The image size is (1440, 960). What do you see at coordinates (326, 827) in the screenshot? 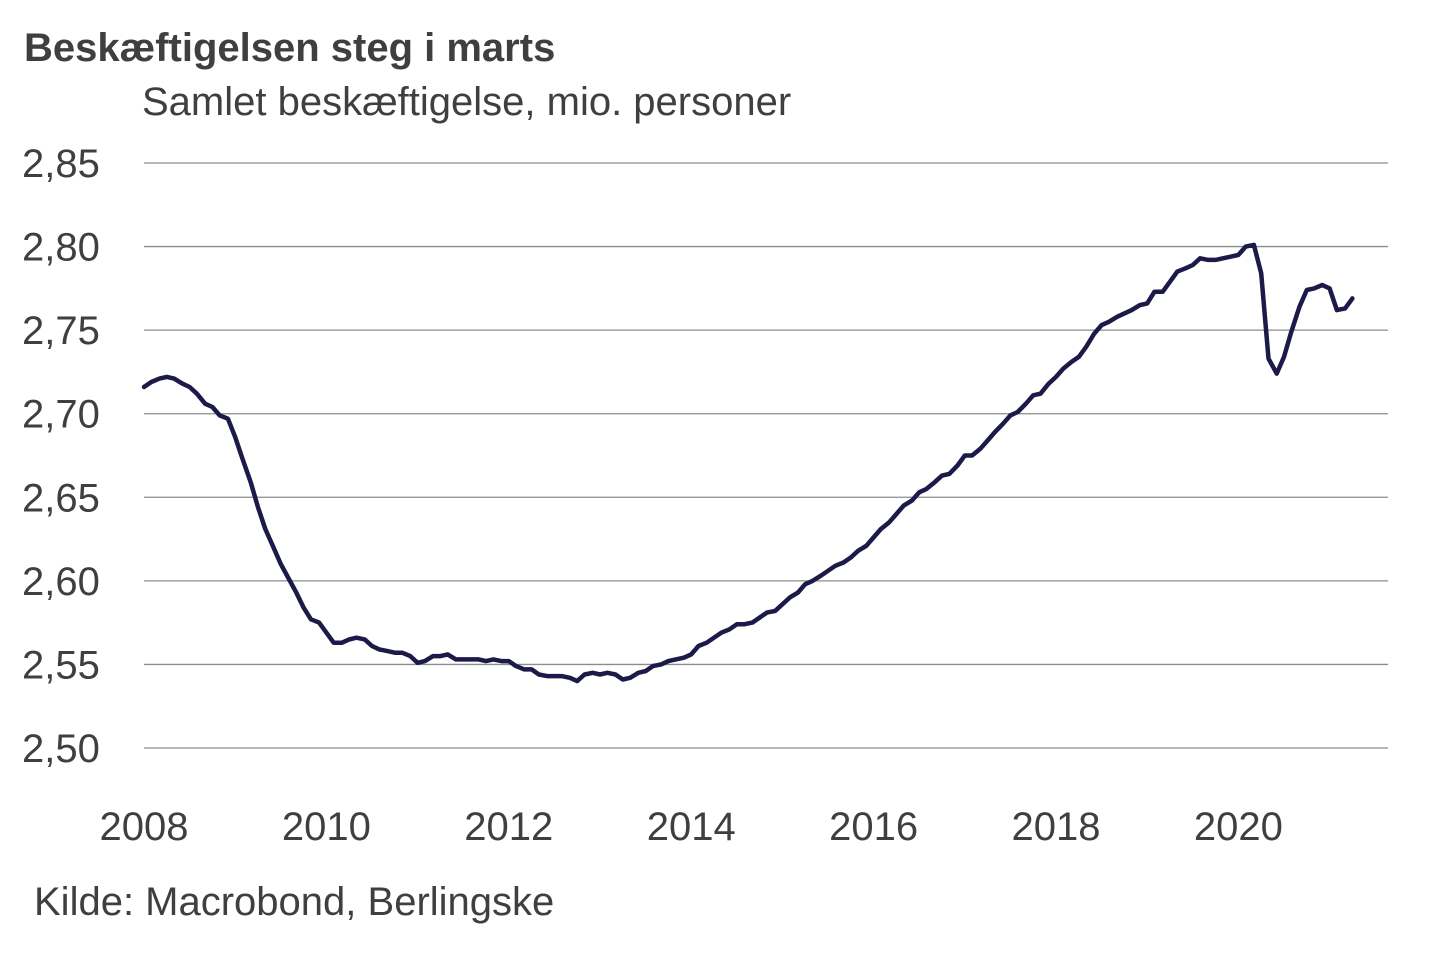
I see `x-tick-label: 2010` at bounding box center [326, 827].